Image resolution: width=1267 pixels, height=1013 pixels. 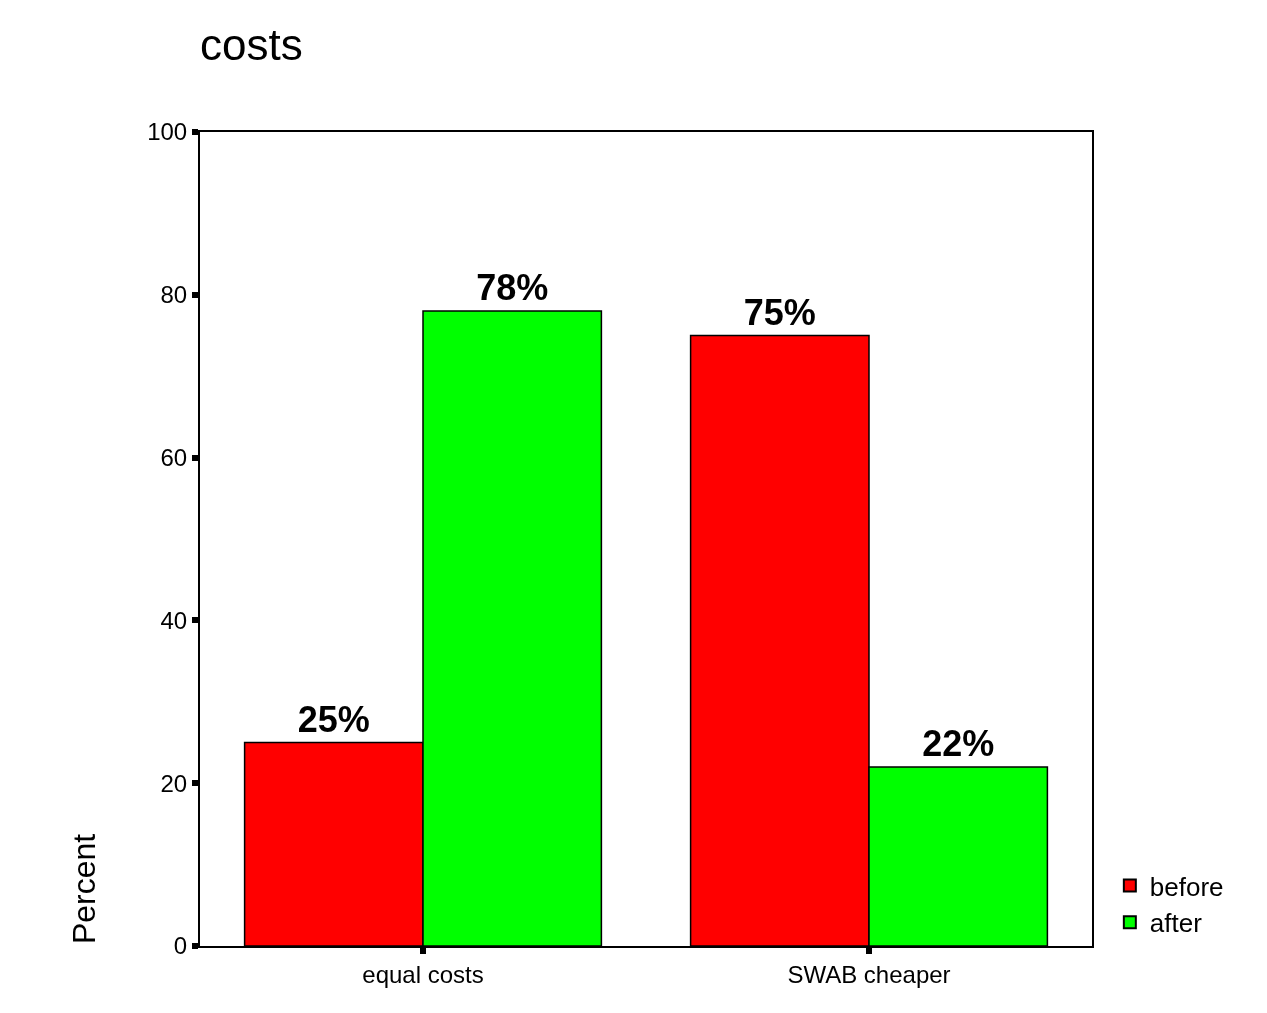 I want to click on y-tick-label: 40, so click(x=174, y=620).